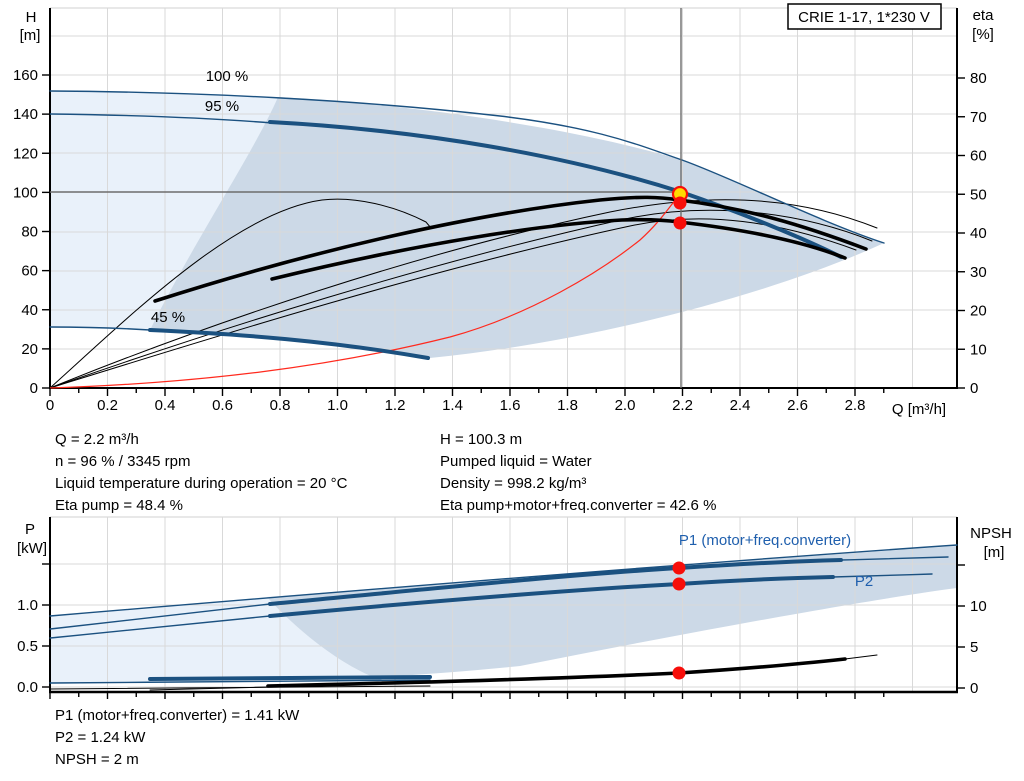 The width and height of the screenshot is (1024, 781). I want to click on npsh-tick-label: 5, so click(974, 647).